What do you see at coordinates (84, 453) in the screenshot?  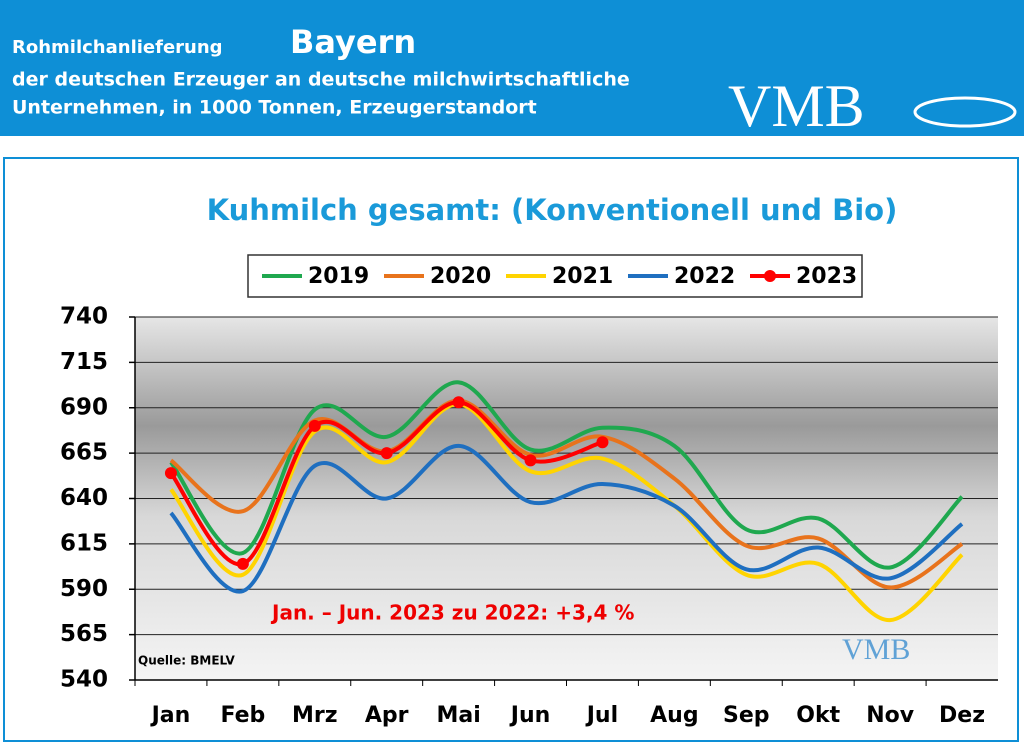 I see `y-tick-label: 665` at bounding box center [84, 453].